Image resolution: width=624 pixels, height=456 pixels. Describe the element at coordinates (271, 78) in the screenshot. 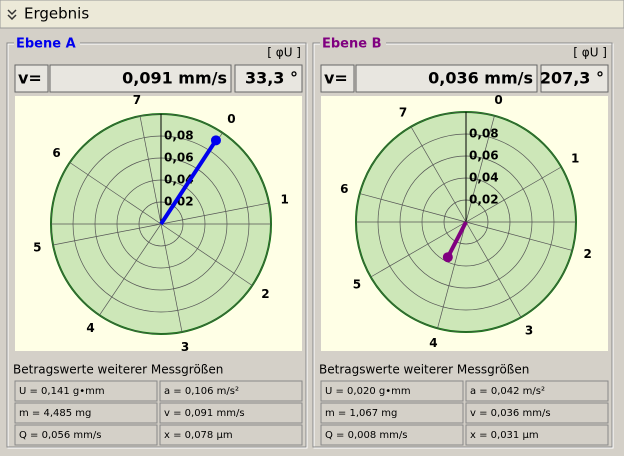

I see `angle-value: 33,3 °` at that location.